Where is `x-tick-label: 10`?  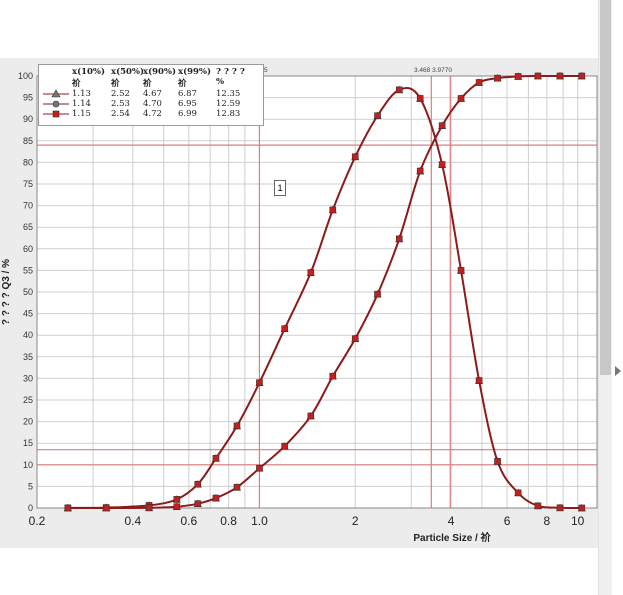 x-tick-label: 10 is located at coordinates (578, 521).